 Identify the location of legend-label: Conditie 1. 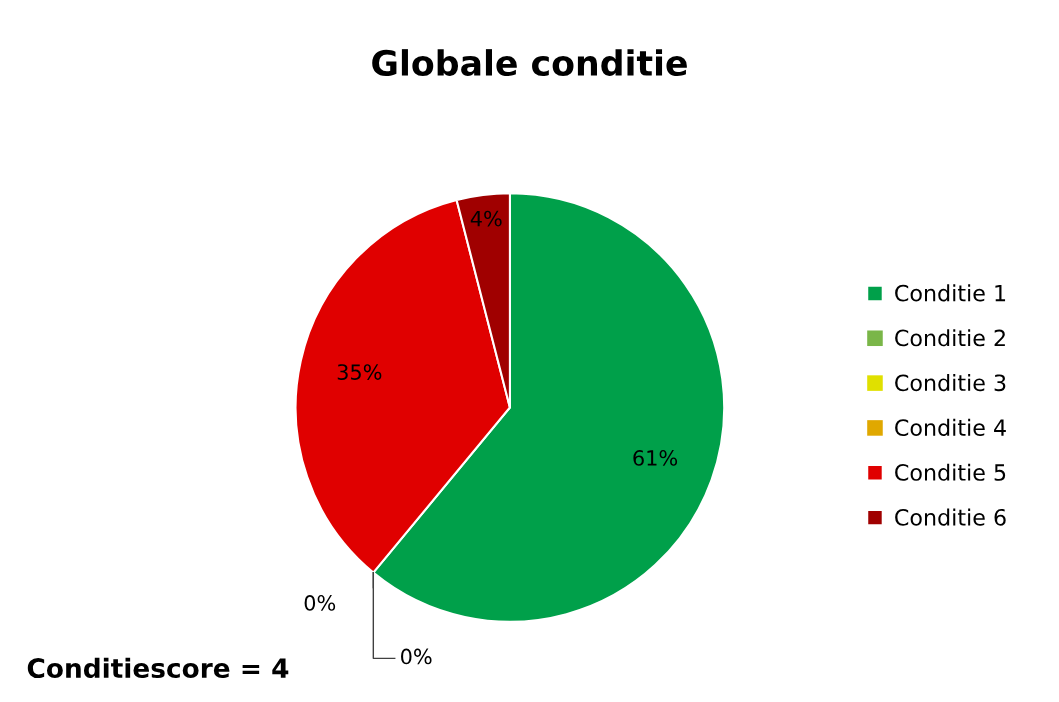
(950, 293).